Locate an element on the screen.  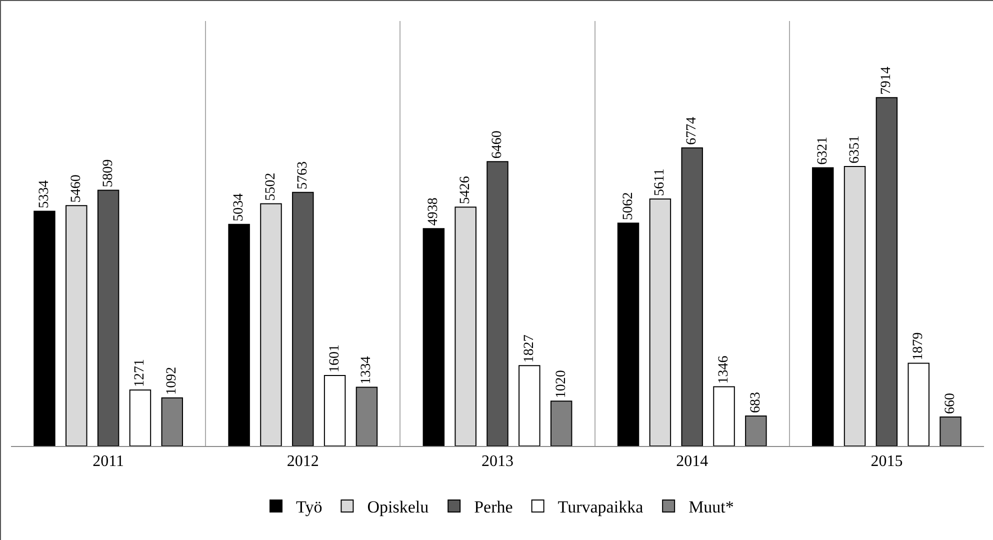
legend-label: Opiskelu is located at coordinates (398, 507).